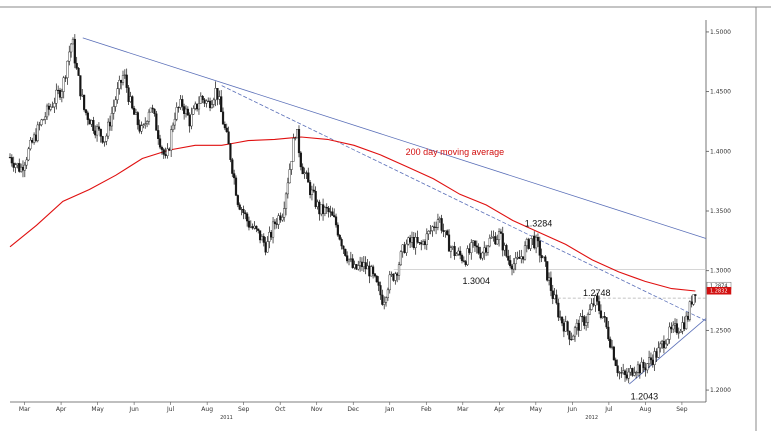 The image size is (771, 431). What do you see at coordinates (539, 224) in the screenshot?
I see `label-13284: 1.3284` at bounding box center [539, 224].